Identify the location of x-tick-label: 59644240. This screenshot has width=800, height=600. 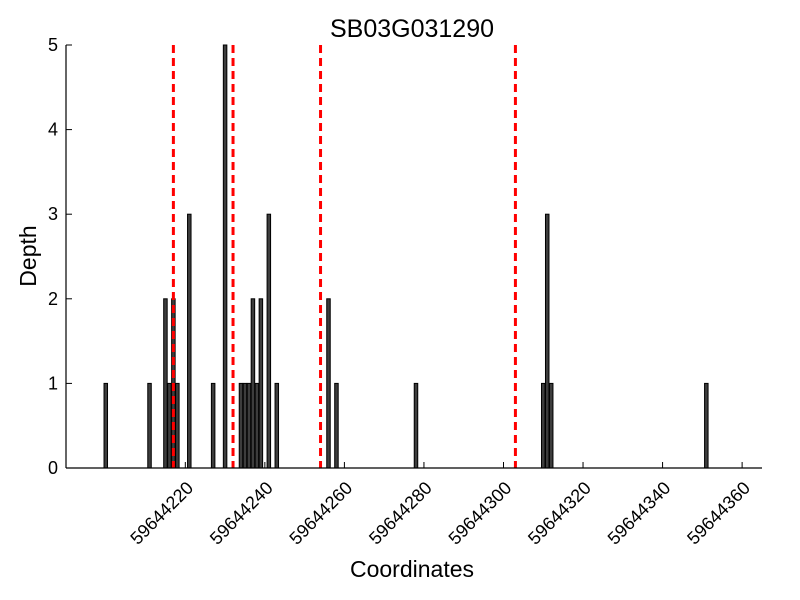
(241, 513).